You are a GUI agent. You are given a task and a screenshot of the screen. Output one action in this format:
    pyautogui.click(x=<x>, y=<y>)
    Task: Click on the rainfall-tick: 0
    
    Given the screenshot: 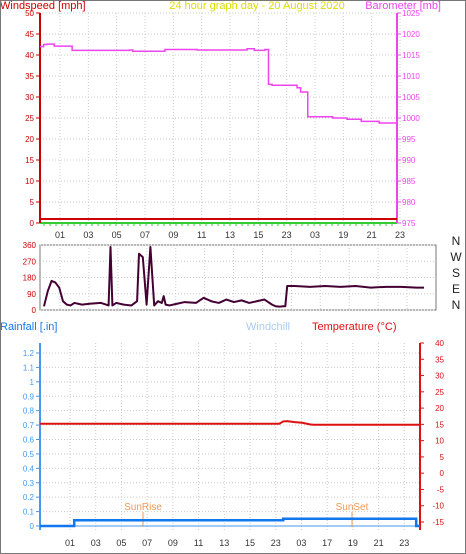 What is the action you would take?
    pyautogui.click(x=32, y=526)
    